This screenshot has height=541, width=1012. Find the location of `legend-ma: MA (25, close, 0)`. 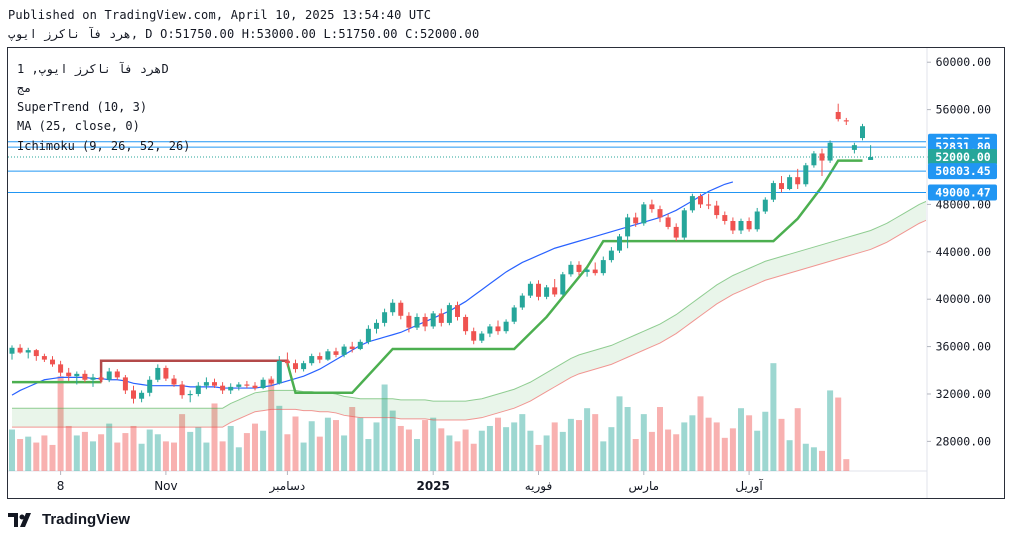

legend-ma: MA (25, close, 0) is located at coordinates (78, 126).